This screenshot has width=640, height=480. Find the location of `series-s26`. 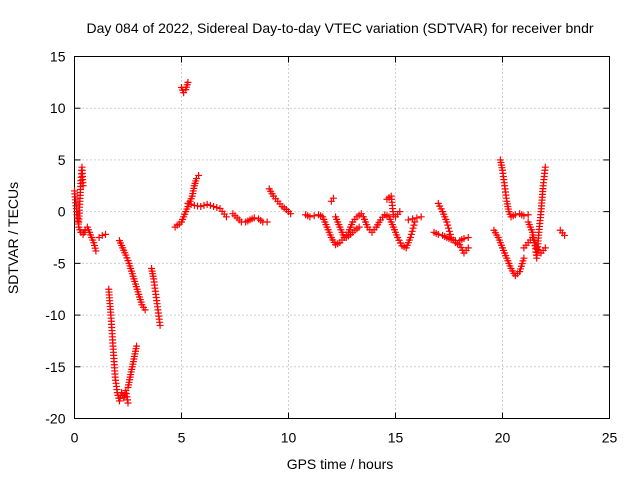

series-s26 is located at coordinates (536, 212).